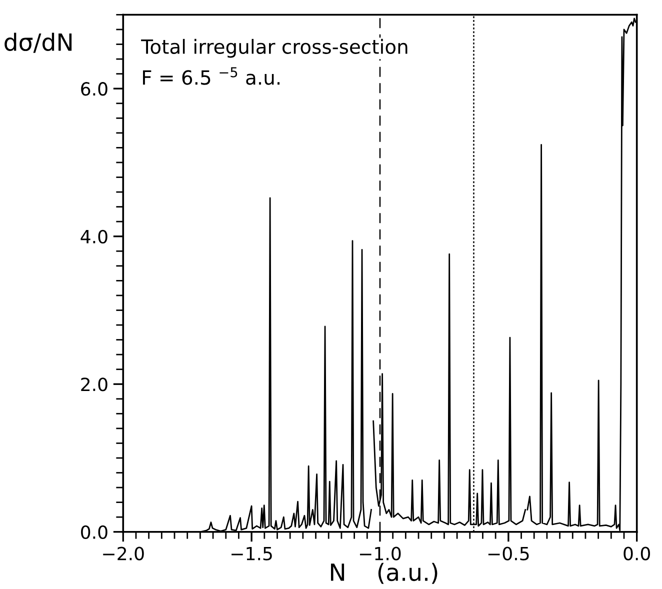 This screenshot has height=589, width=662. What do you see at coordinates (508, 553) in the screenshot?
I see `x-tick-label: −0.5` at bounding box center [508, 553].